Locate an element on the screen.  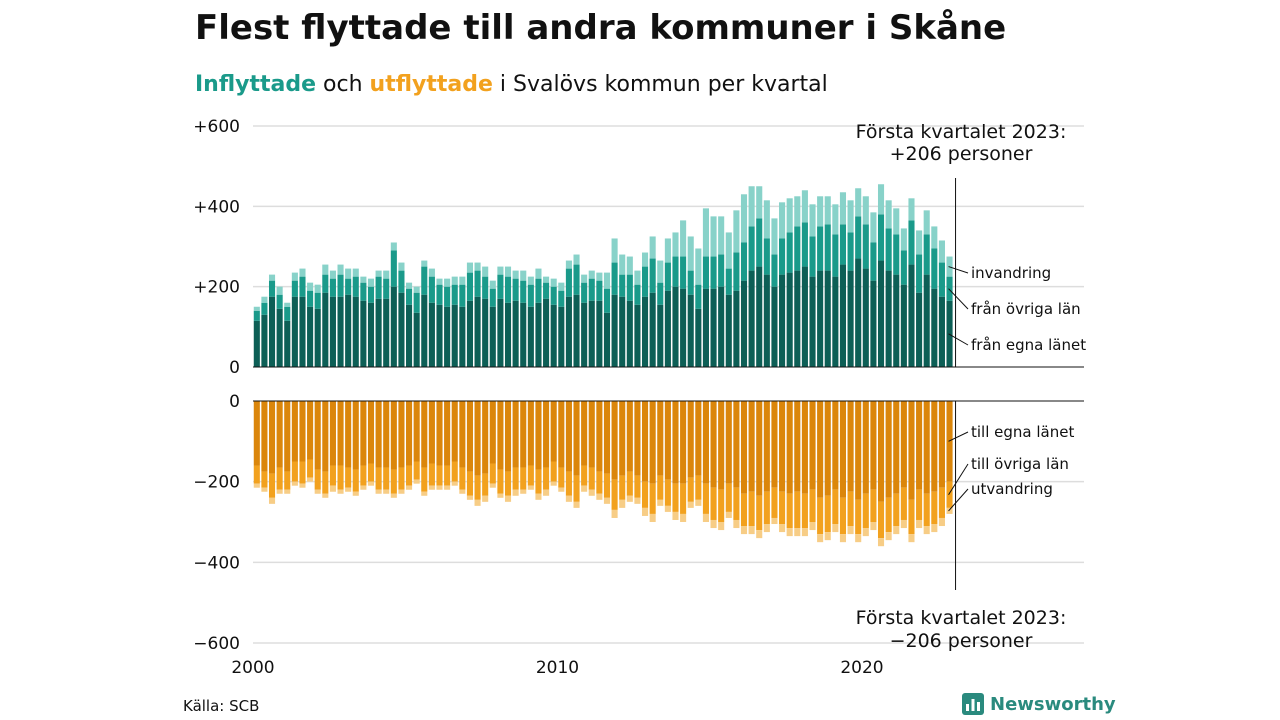
annotation-out-line1: Första kvartalet 2023: is located at coordinates (961, 618).